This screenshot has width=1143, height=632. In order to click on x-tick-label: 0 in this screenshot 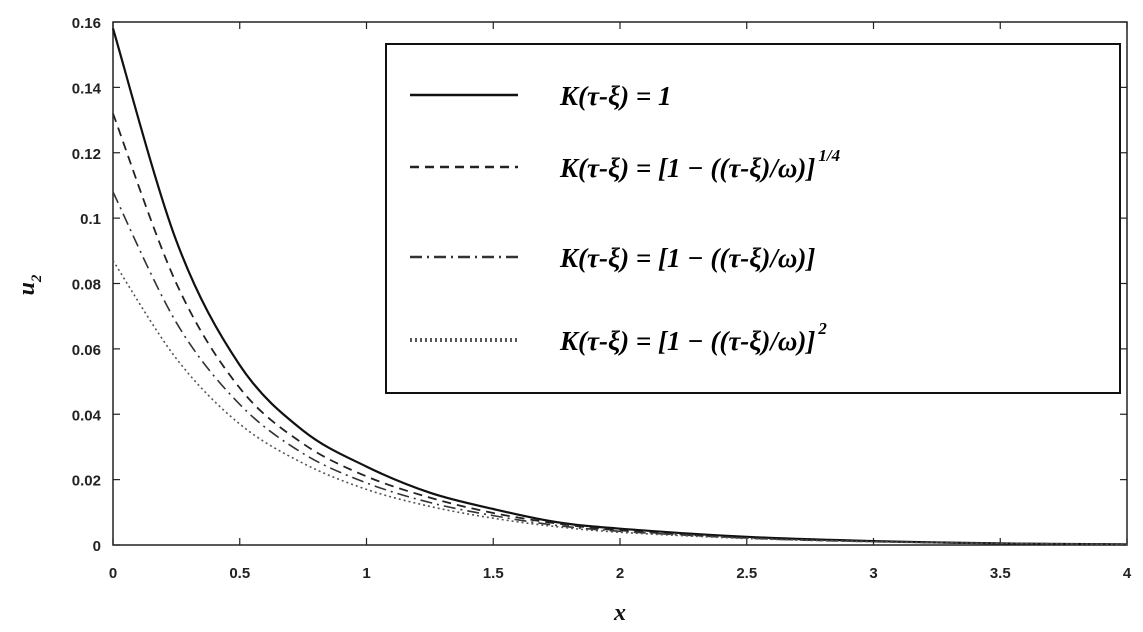, I will do `click(113, 573)`.